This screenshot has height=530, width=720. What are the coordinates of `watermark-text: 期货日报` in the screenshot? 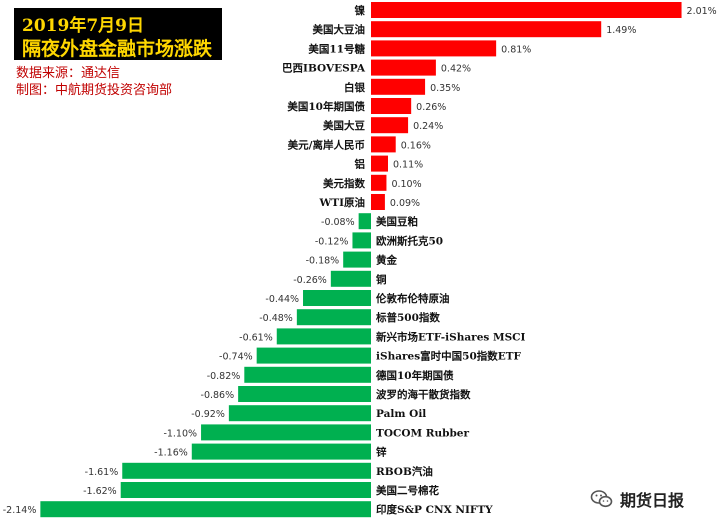 It's located at (652, 500).